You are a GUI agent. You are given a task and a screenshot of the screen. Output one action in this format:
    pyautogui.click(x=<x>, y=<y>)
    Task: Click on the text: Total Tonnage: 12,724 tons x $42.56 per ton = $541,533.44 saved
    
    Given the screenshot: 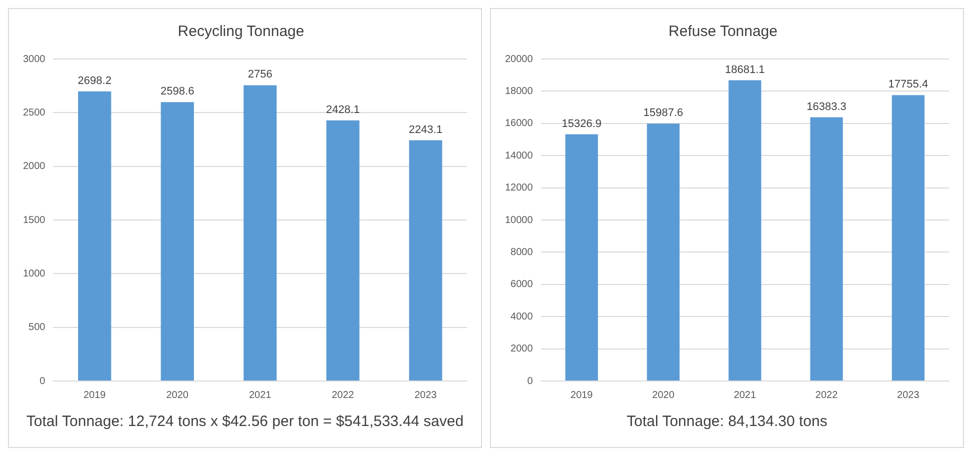 What is the action you would take?
    pyautogui.click(x=245, y=421)
    